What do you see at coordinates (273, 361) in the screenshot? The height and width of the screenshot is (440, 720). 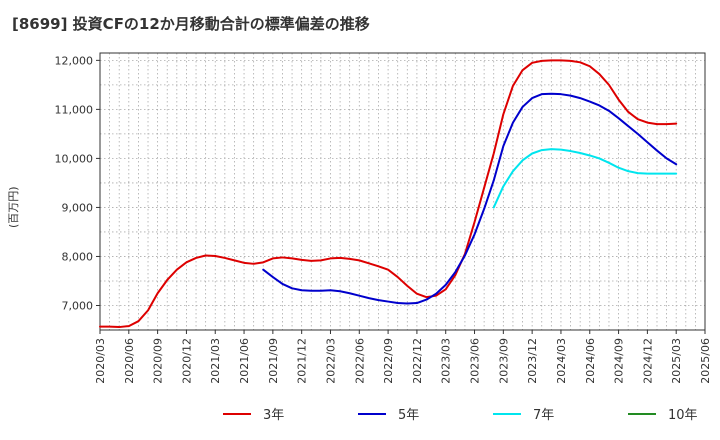 I see `x-tick-label: 2021/09` at bounding box center [273, 361].